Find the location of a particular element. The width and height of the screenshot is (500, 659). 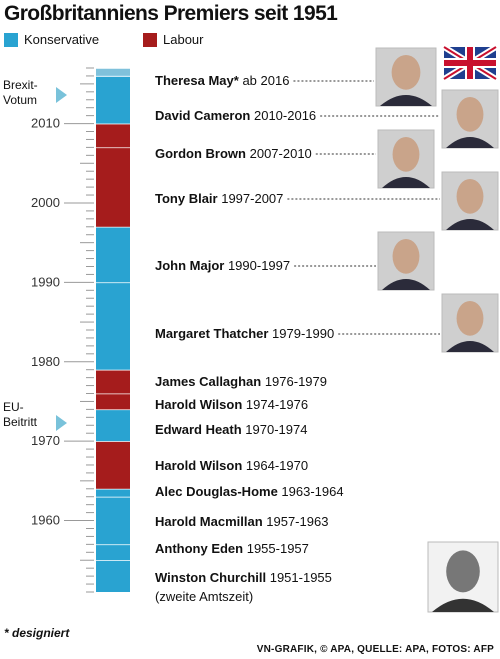

premier-years: 1963-1964 is located at coordinates (311, 491).